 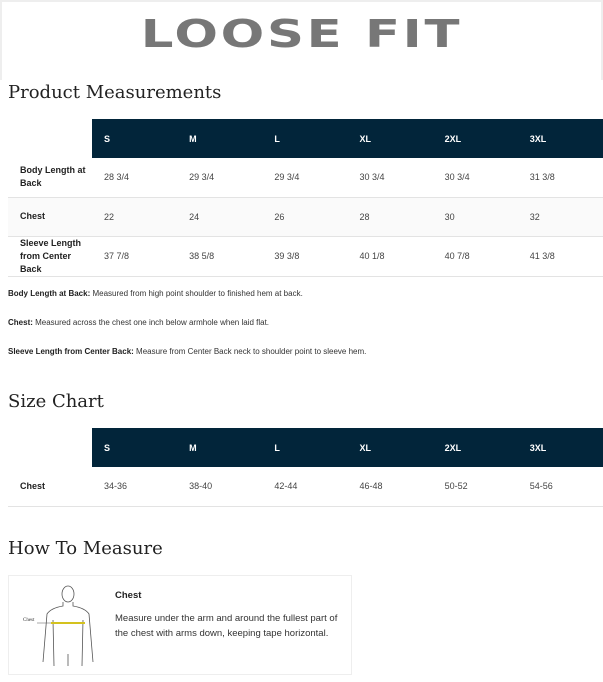 What do you see at coordinates (135, 217) in the screenshot?
I see `cell: 22` at bounding box center [135, 217].